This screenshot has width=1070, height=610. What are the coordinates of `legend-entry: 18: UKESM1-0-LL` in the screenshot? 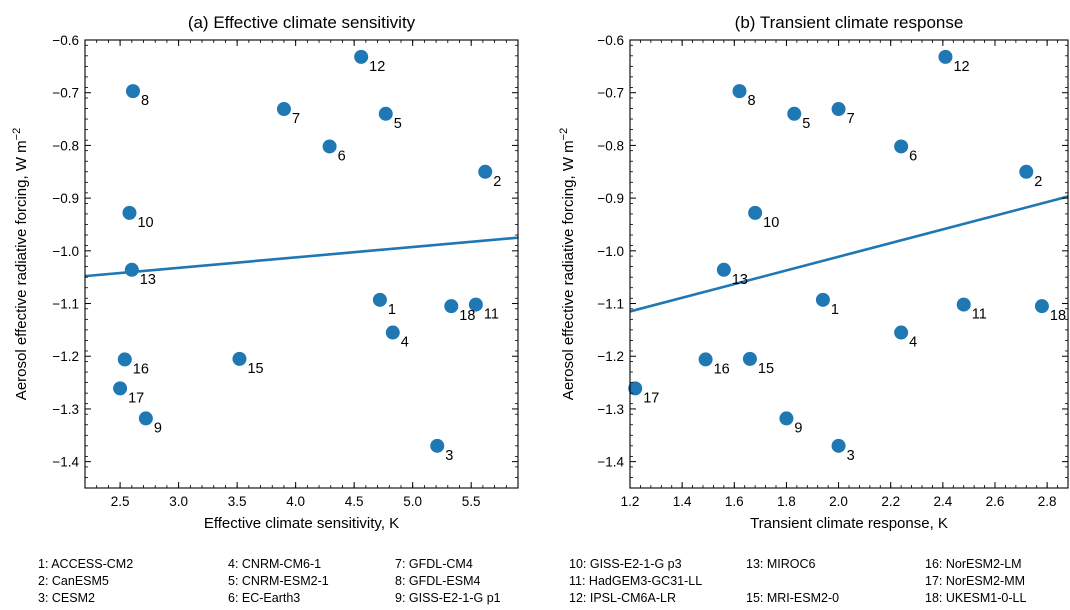 It's located at (976, 598).